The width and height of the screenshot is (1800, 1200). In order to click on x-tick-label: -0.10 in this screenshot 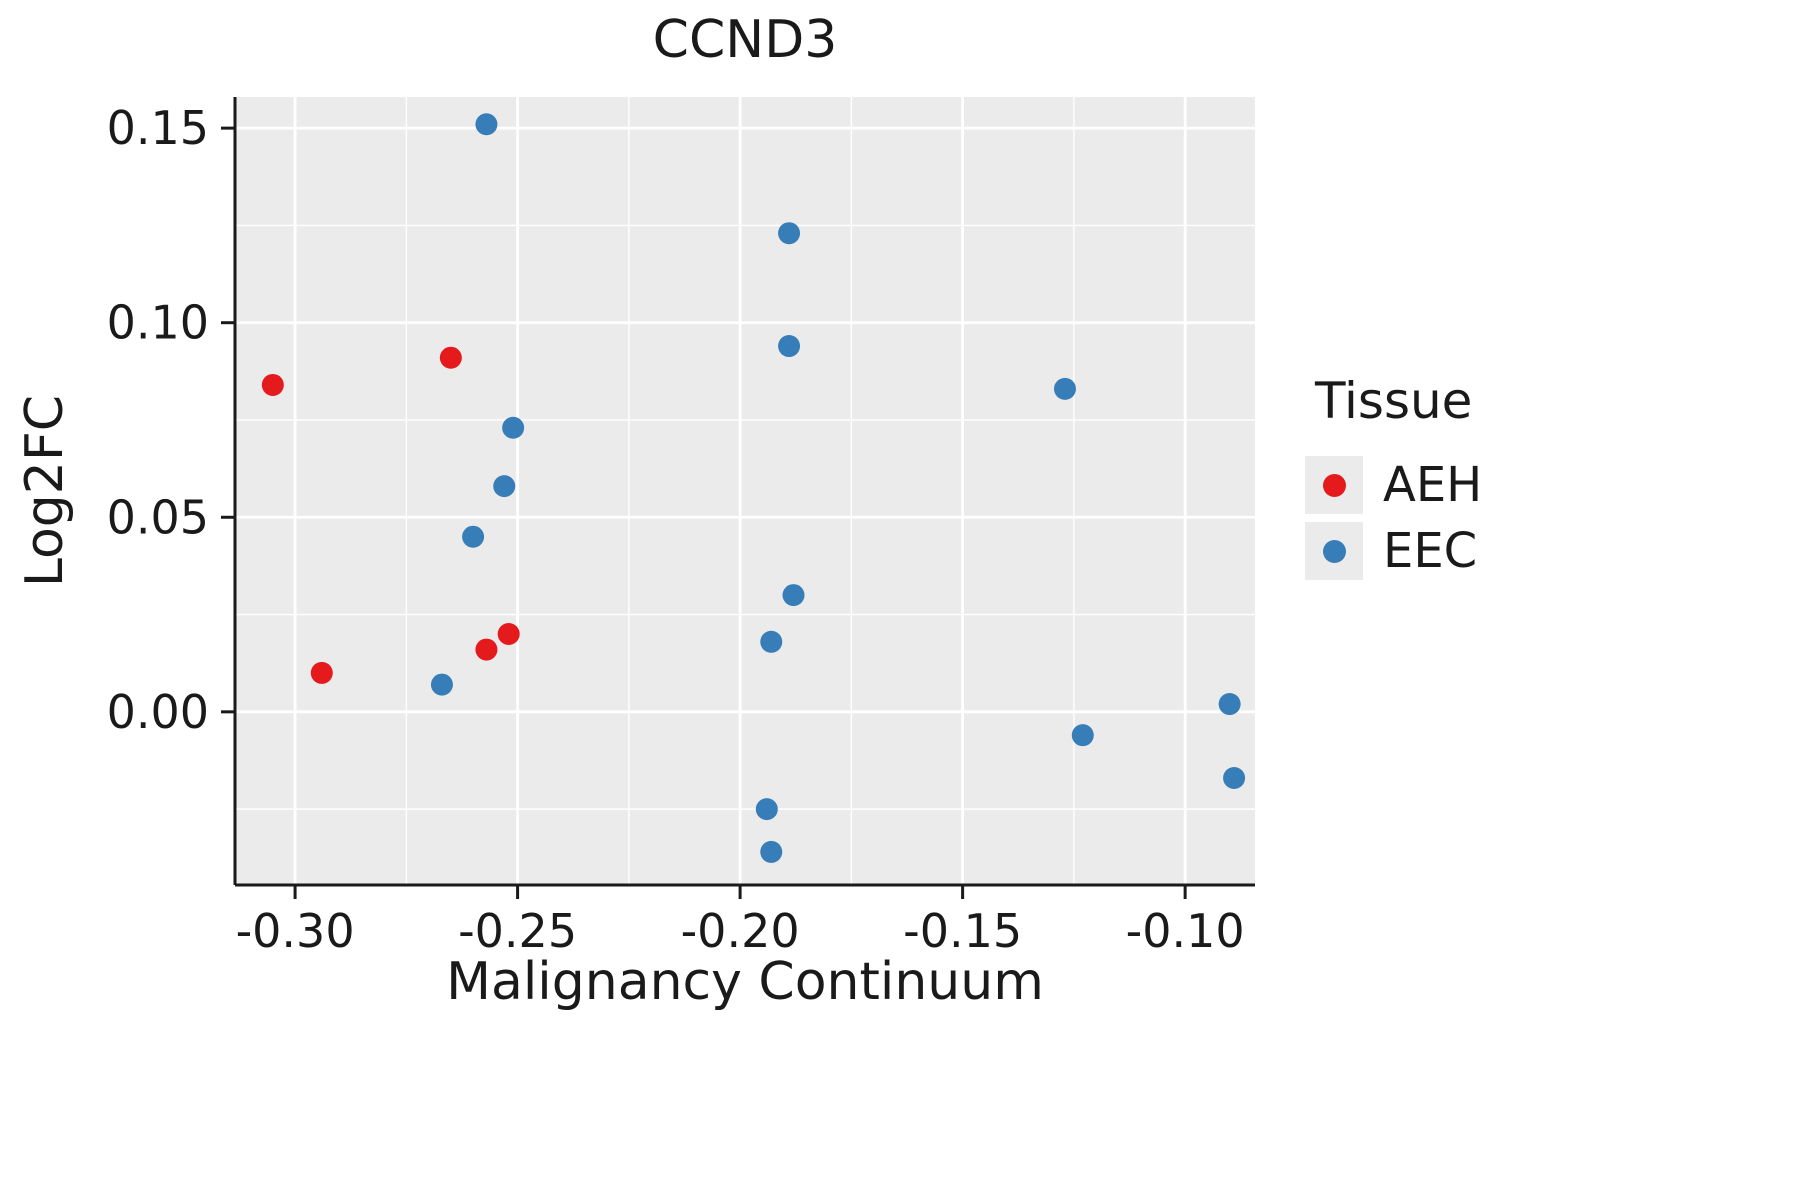, I will do `click(1185, 931)`.